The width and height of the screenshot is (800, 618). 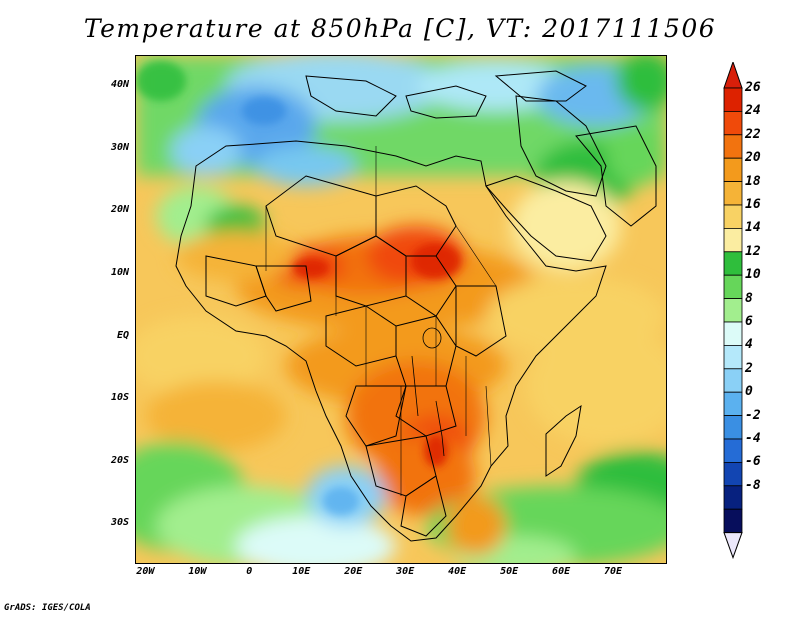 What do you see at coordinates (119, 210) in the screenshot?
I see `latitude-tick-label: 20N` at bounding box center [119, 210].